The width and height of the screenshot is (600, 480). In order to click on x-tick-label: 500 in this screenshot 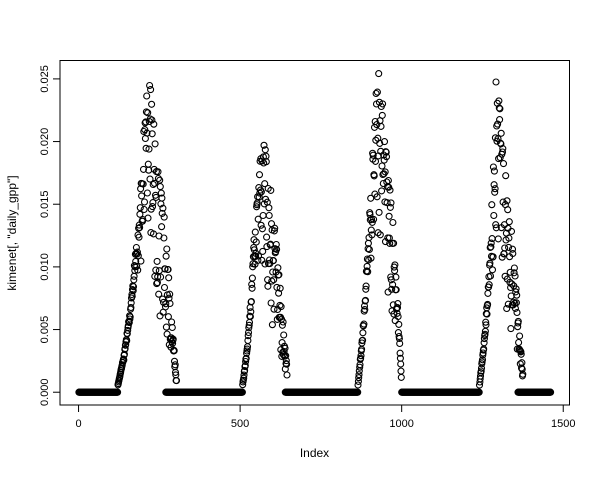, I will do `click(240, 424)`.